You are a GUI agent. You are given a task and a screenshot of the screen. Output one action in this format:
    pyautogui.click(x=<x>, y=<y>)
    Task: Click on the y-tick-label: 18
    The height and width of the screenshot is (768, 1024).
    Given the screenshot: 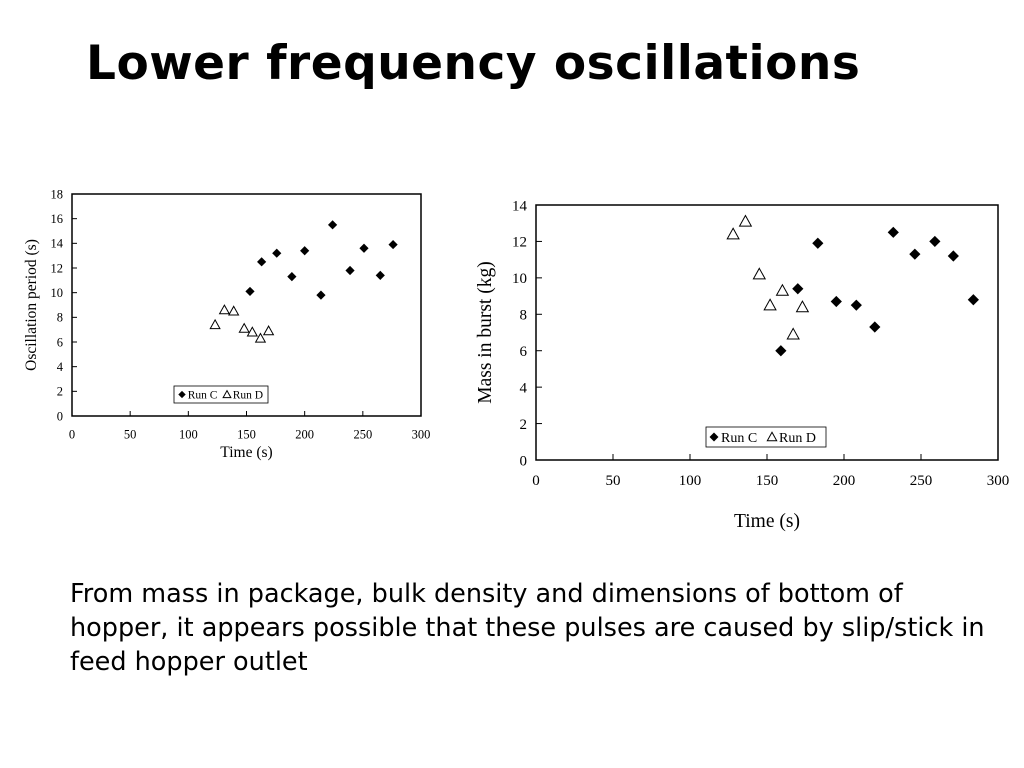 What is the action you would take?
    pyautogui.click(x=57, y=194)
    